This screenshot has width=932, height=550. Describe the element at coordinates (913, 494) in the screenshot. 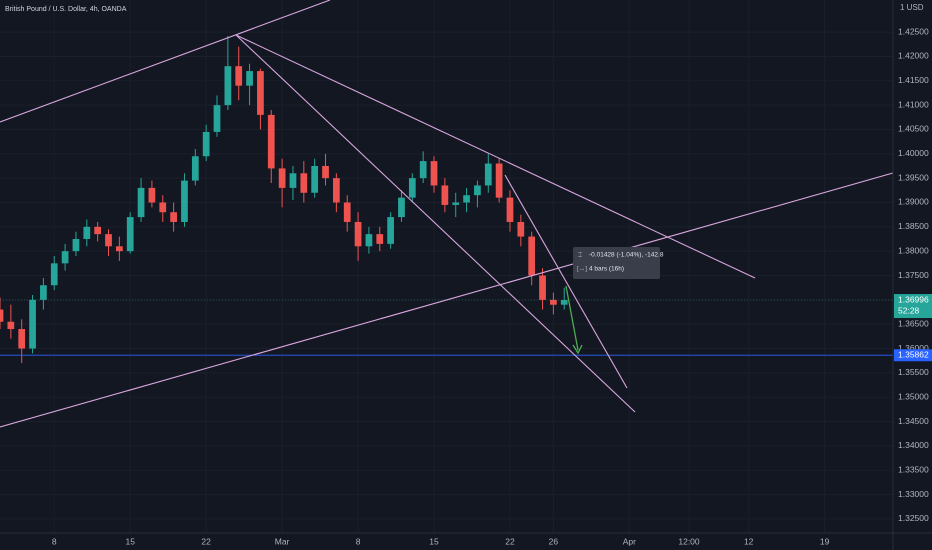

I see `y-tick-label: 1.33000` at that location.